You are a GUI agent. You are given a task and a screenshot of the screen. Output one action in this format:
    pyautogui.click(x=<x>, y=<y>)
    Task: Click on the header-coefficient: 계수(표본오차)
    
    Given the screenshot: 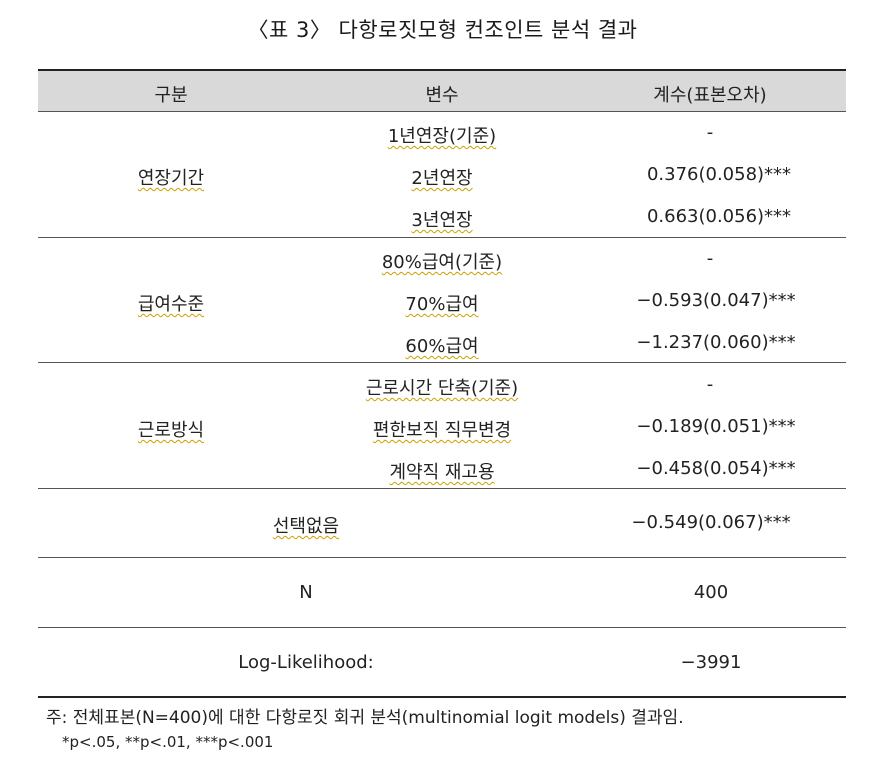 What is the action you would take?
    pyautogui.click(x=710, y=95)
    